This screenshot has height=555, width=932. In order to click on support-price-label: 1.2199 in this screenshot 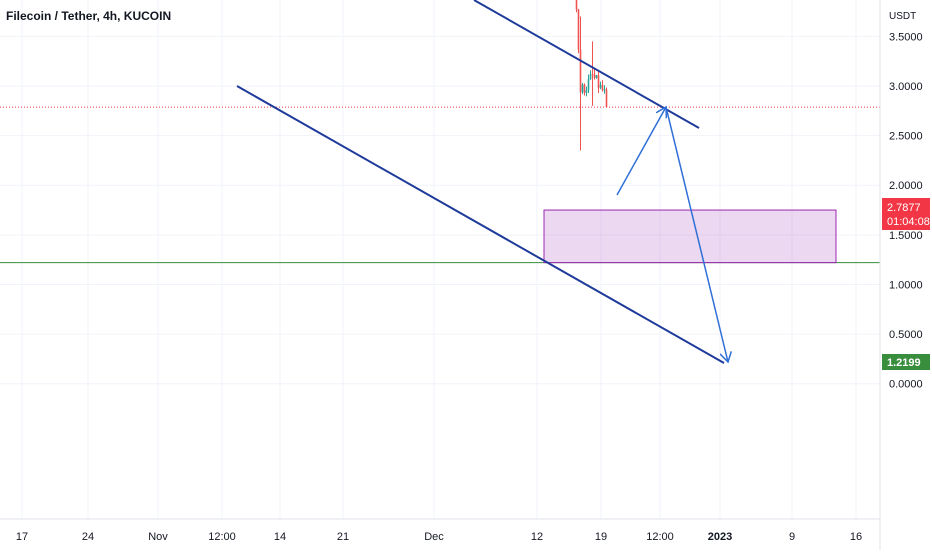, I will do `click(904, 363)`.